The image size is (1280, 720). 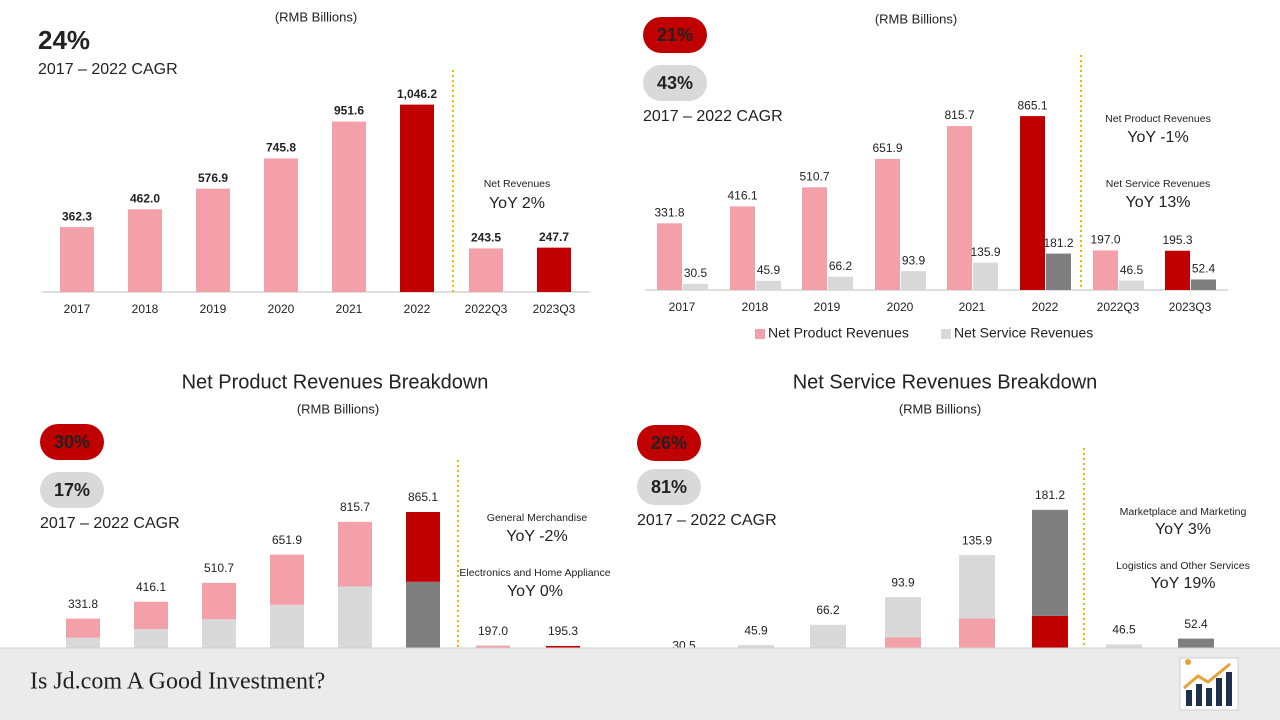 What do you see at coordinates (1124, 630) in the screenshot?
I see `total-label: 46.5` at bounding box center [1124, 630].